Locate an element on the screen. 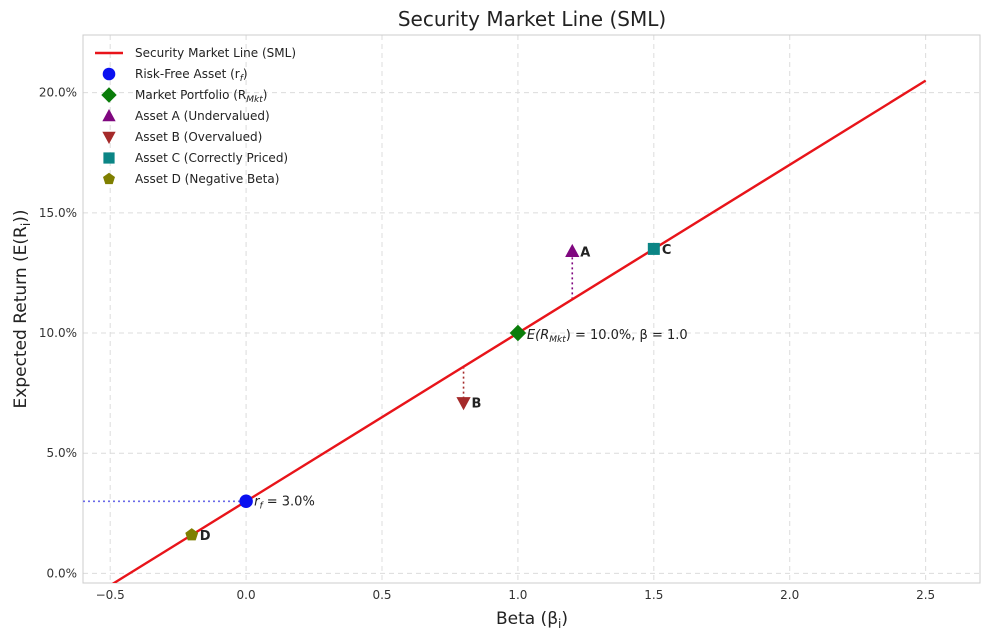 This screenshot has width=989, height=640. market-annotation: E(RMkt) = 10.0%, β = 1.0 is located at coordinates (607, 336).